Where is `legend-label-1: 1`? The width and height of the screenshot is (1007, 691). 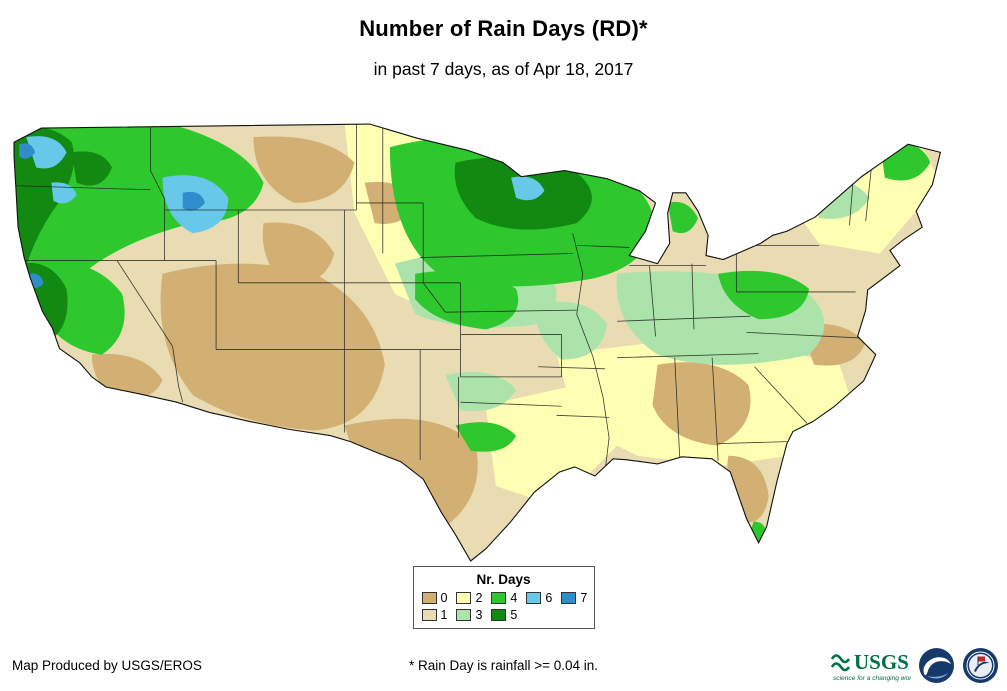
legend-label-1: 1 is located at coordinates (444, 615).